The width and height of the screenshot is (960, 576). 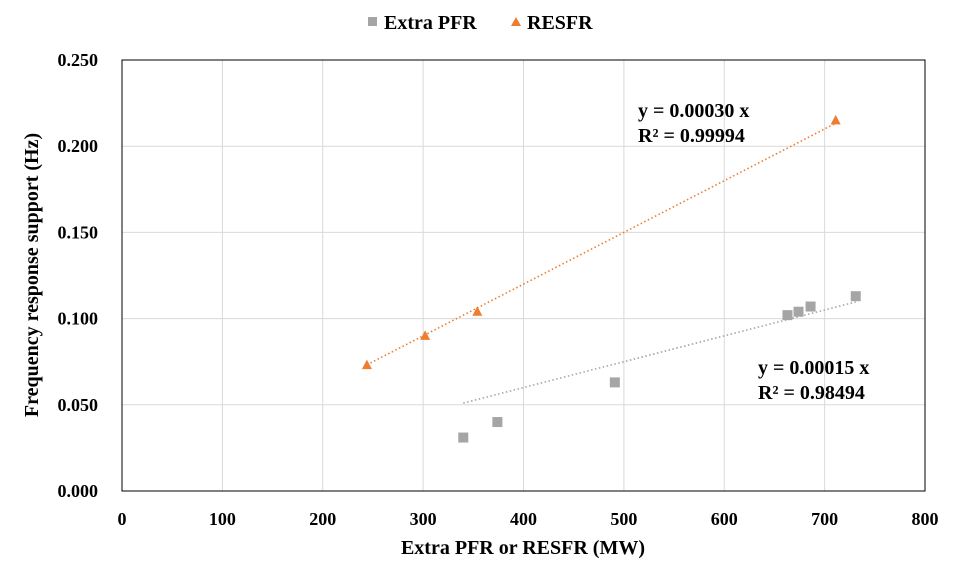 I want to click on y-tick-label: 0.250, so click(x=78, y=60).